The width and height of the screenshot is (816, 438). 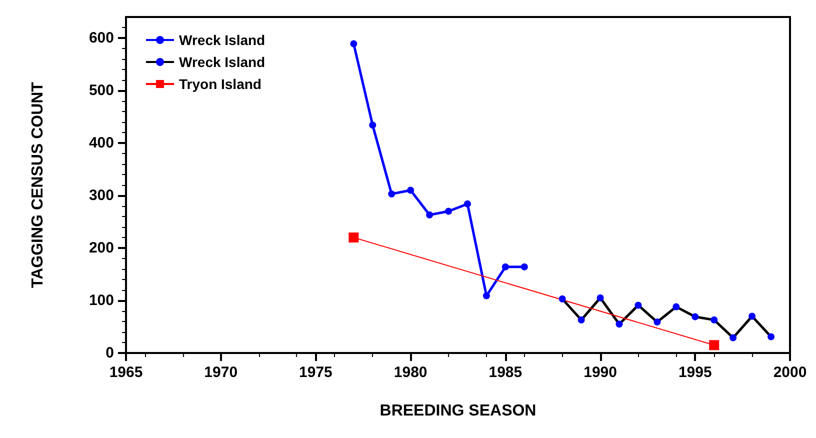 What do you see at coordinates (315, 372) in the screenshot?
I see `x-tick-label: 1975` at bounding box center [315, 372].